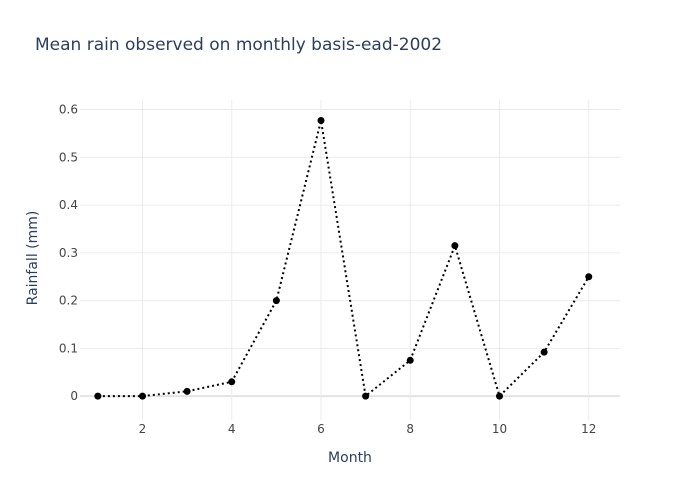  Describe the element at coordinates (321, 429) in the screenshot. I see `x-tick-label: 6` at that location.